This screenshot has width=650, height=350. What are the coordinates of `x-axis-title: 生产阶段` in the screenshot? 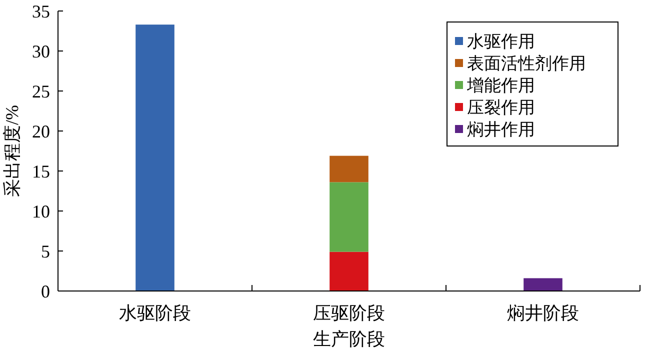 It's located at (349, 339).